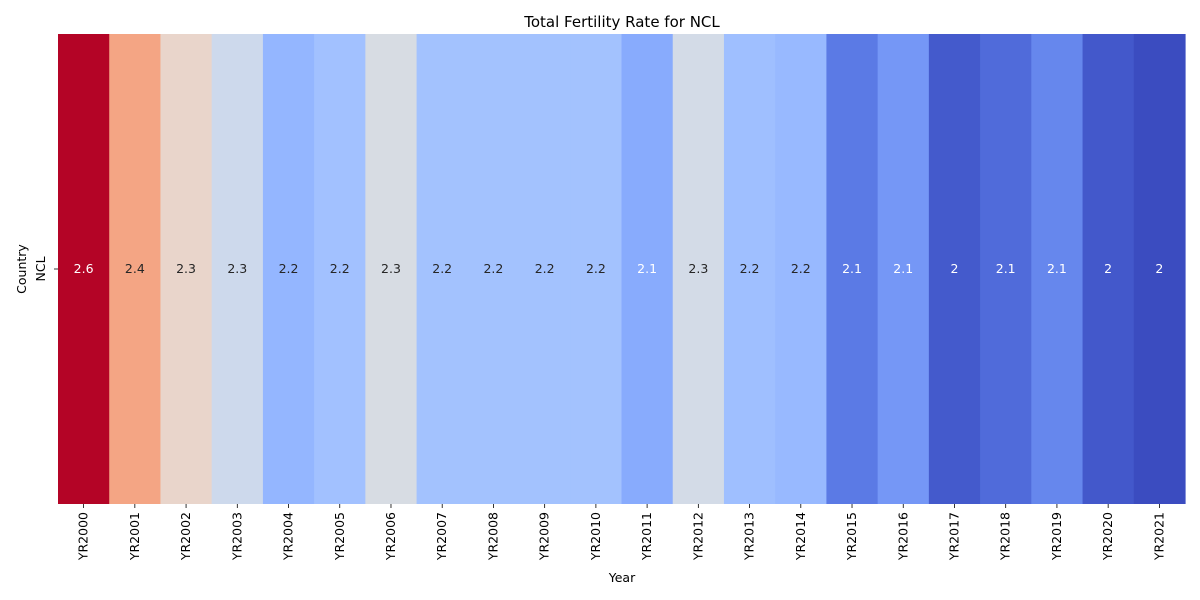 Image resolution: width=1200 pixels, height=600 pixels. I want to click on y-tick-label: NCL, so click(40, 268).